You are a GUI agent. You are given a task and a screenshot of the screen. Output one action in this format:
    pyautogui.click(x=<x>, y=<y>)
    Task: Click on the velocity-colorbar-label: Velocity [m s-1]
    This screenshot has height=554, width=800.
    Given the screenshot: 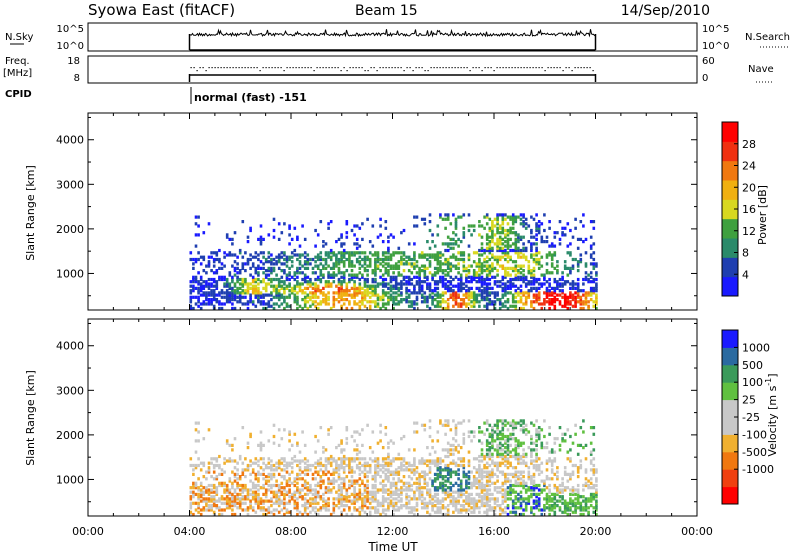 What is the action you would take?
    pyautogui.click(x=771, y=414)
    